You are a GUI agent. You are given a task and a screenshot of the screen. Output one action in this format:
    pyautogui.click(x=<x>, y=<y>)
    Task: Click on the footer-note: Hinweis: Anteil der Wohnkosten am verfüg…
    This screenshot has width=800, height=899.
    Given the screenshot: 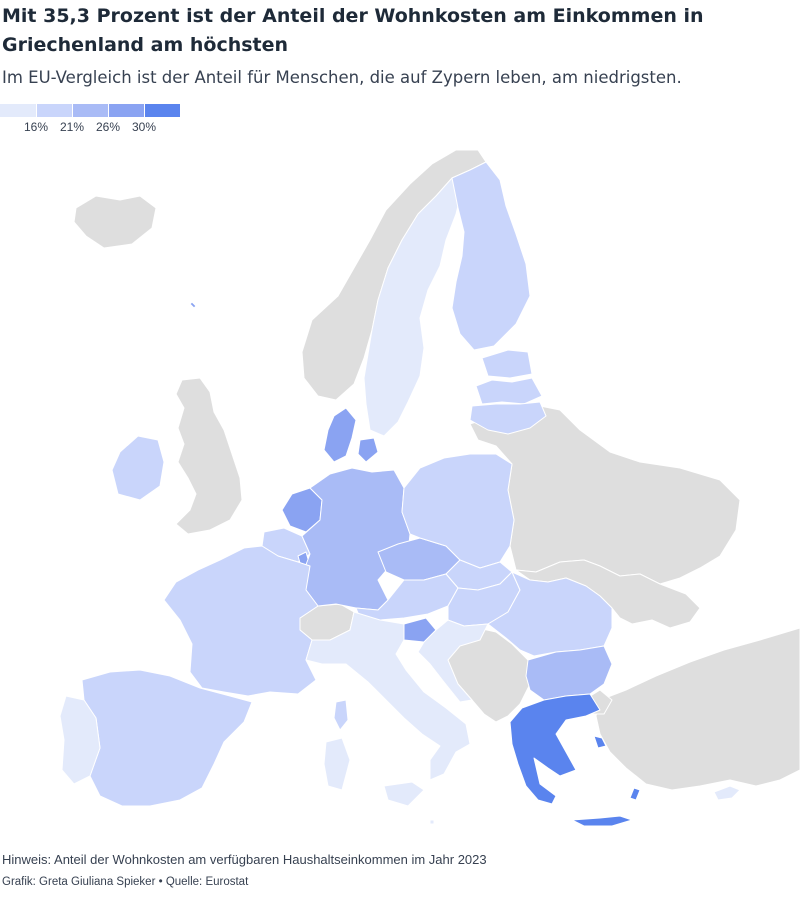 What is the action you would take?
    pyautogui.click(x=244, y=859)
    